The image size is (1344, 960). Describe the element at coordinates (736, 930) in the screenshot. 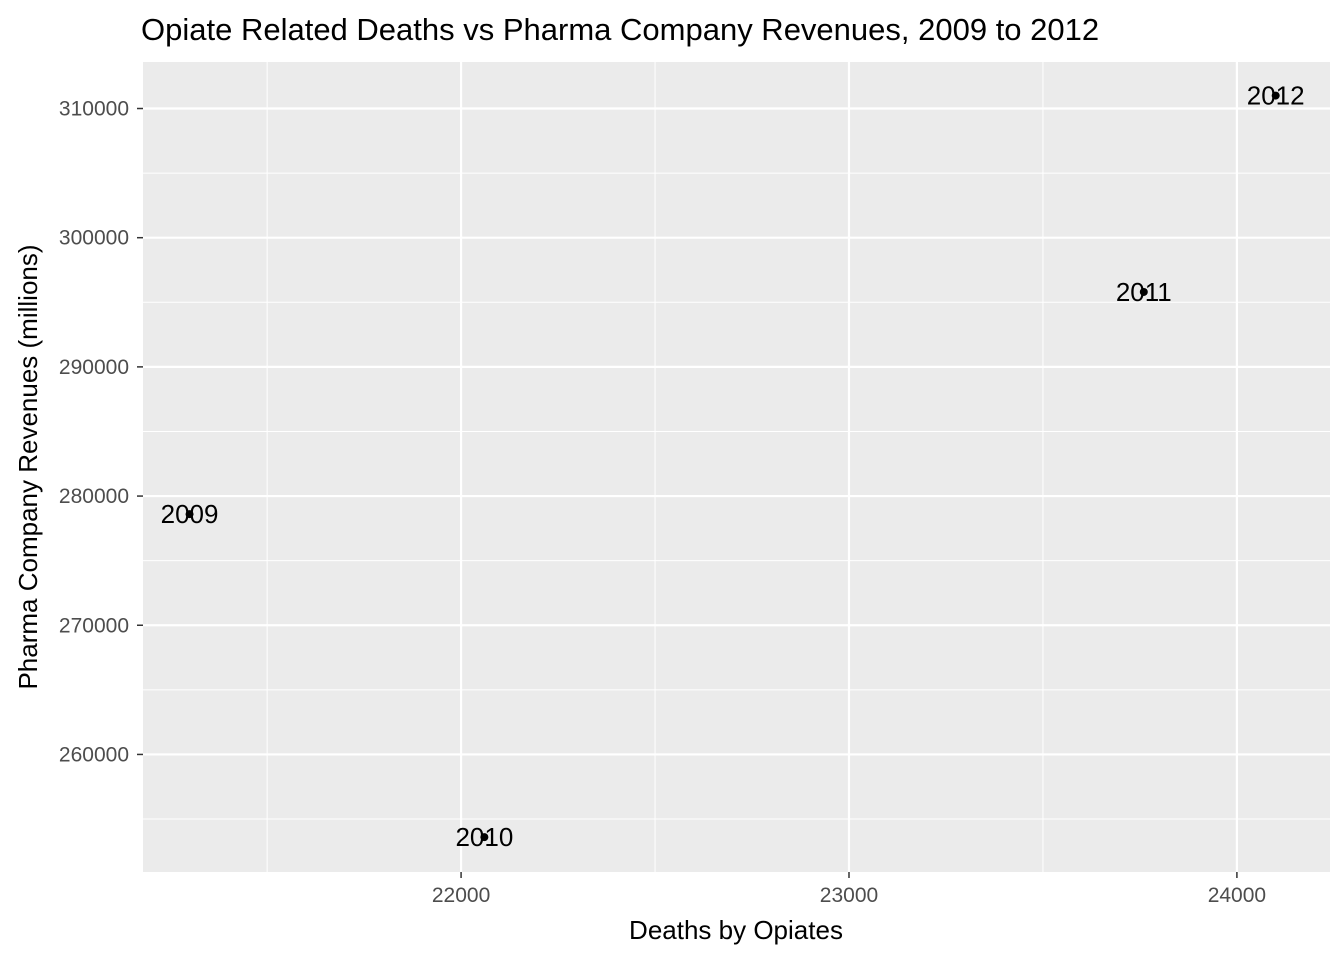

I see `x-axis-title: Deaths by Opiates` at that location.